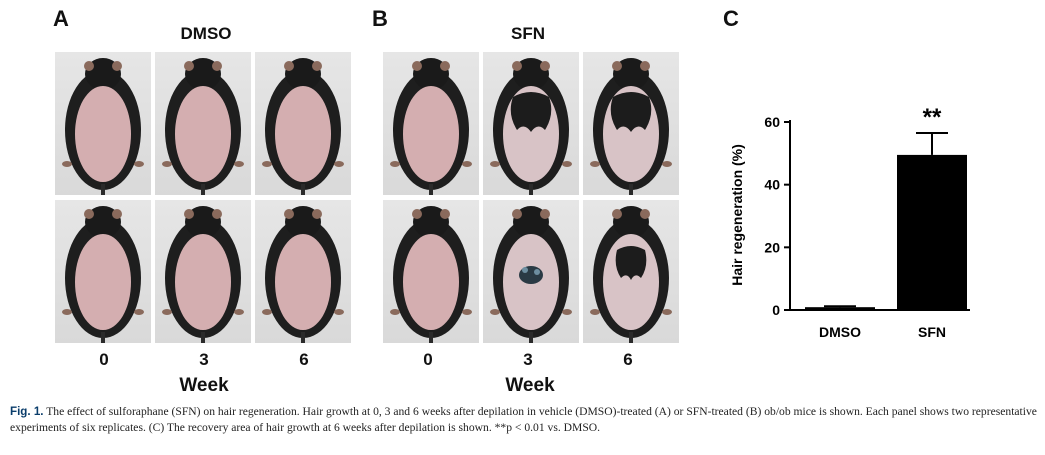 This screenshot has height=455, width=1045. I want to click on panel-a-tick-6: 6, so click(304, 359).